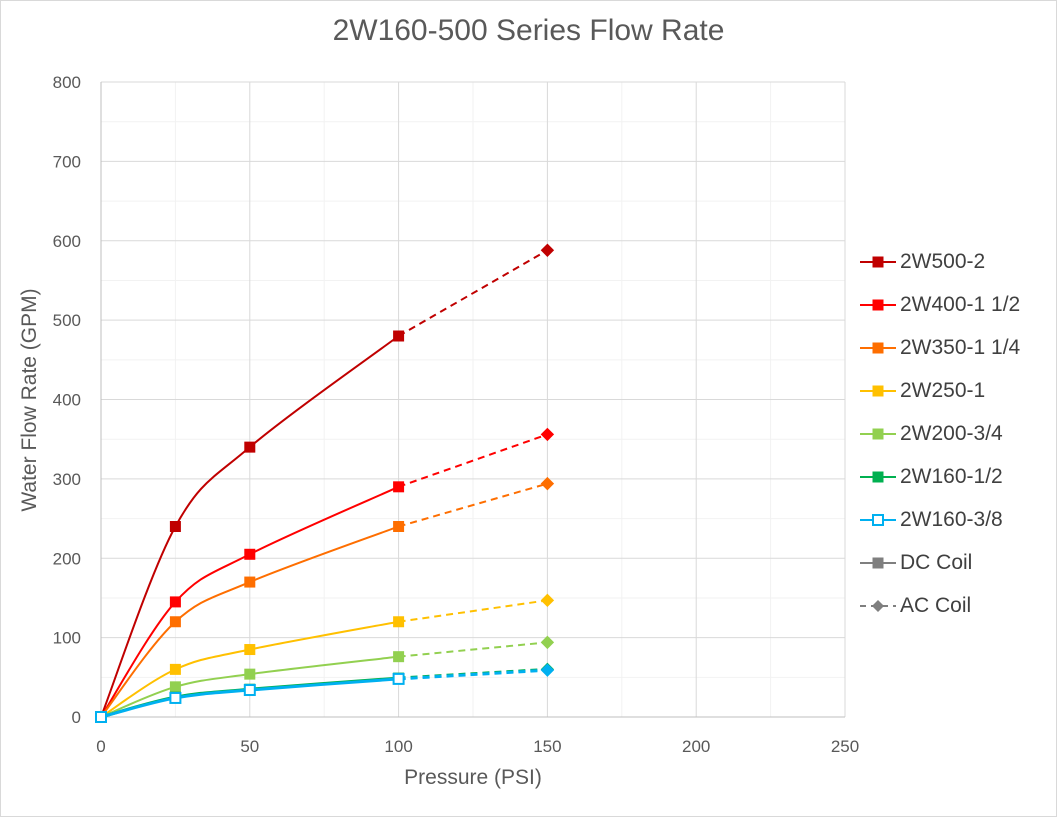 This screenshot has height=817, width=1057. I want to click on legend-item: 2W160-1/2, so click(939, 476).